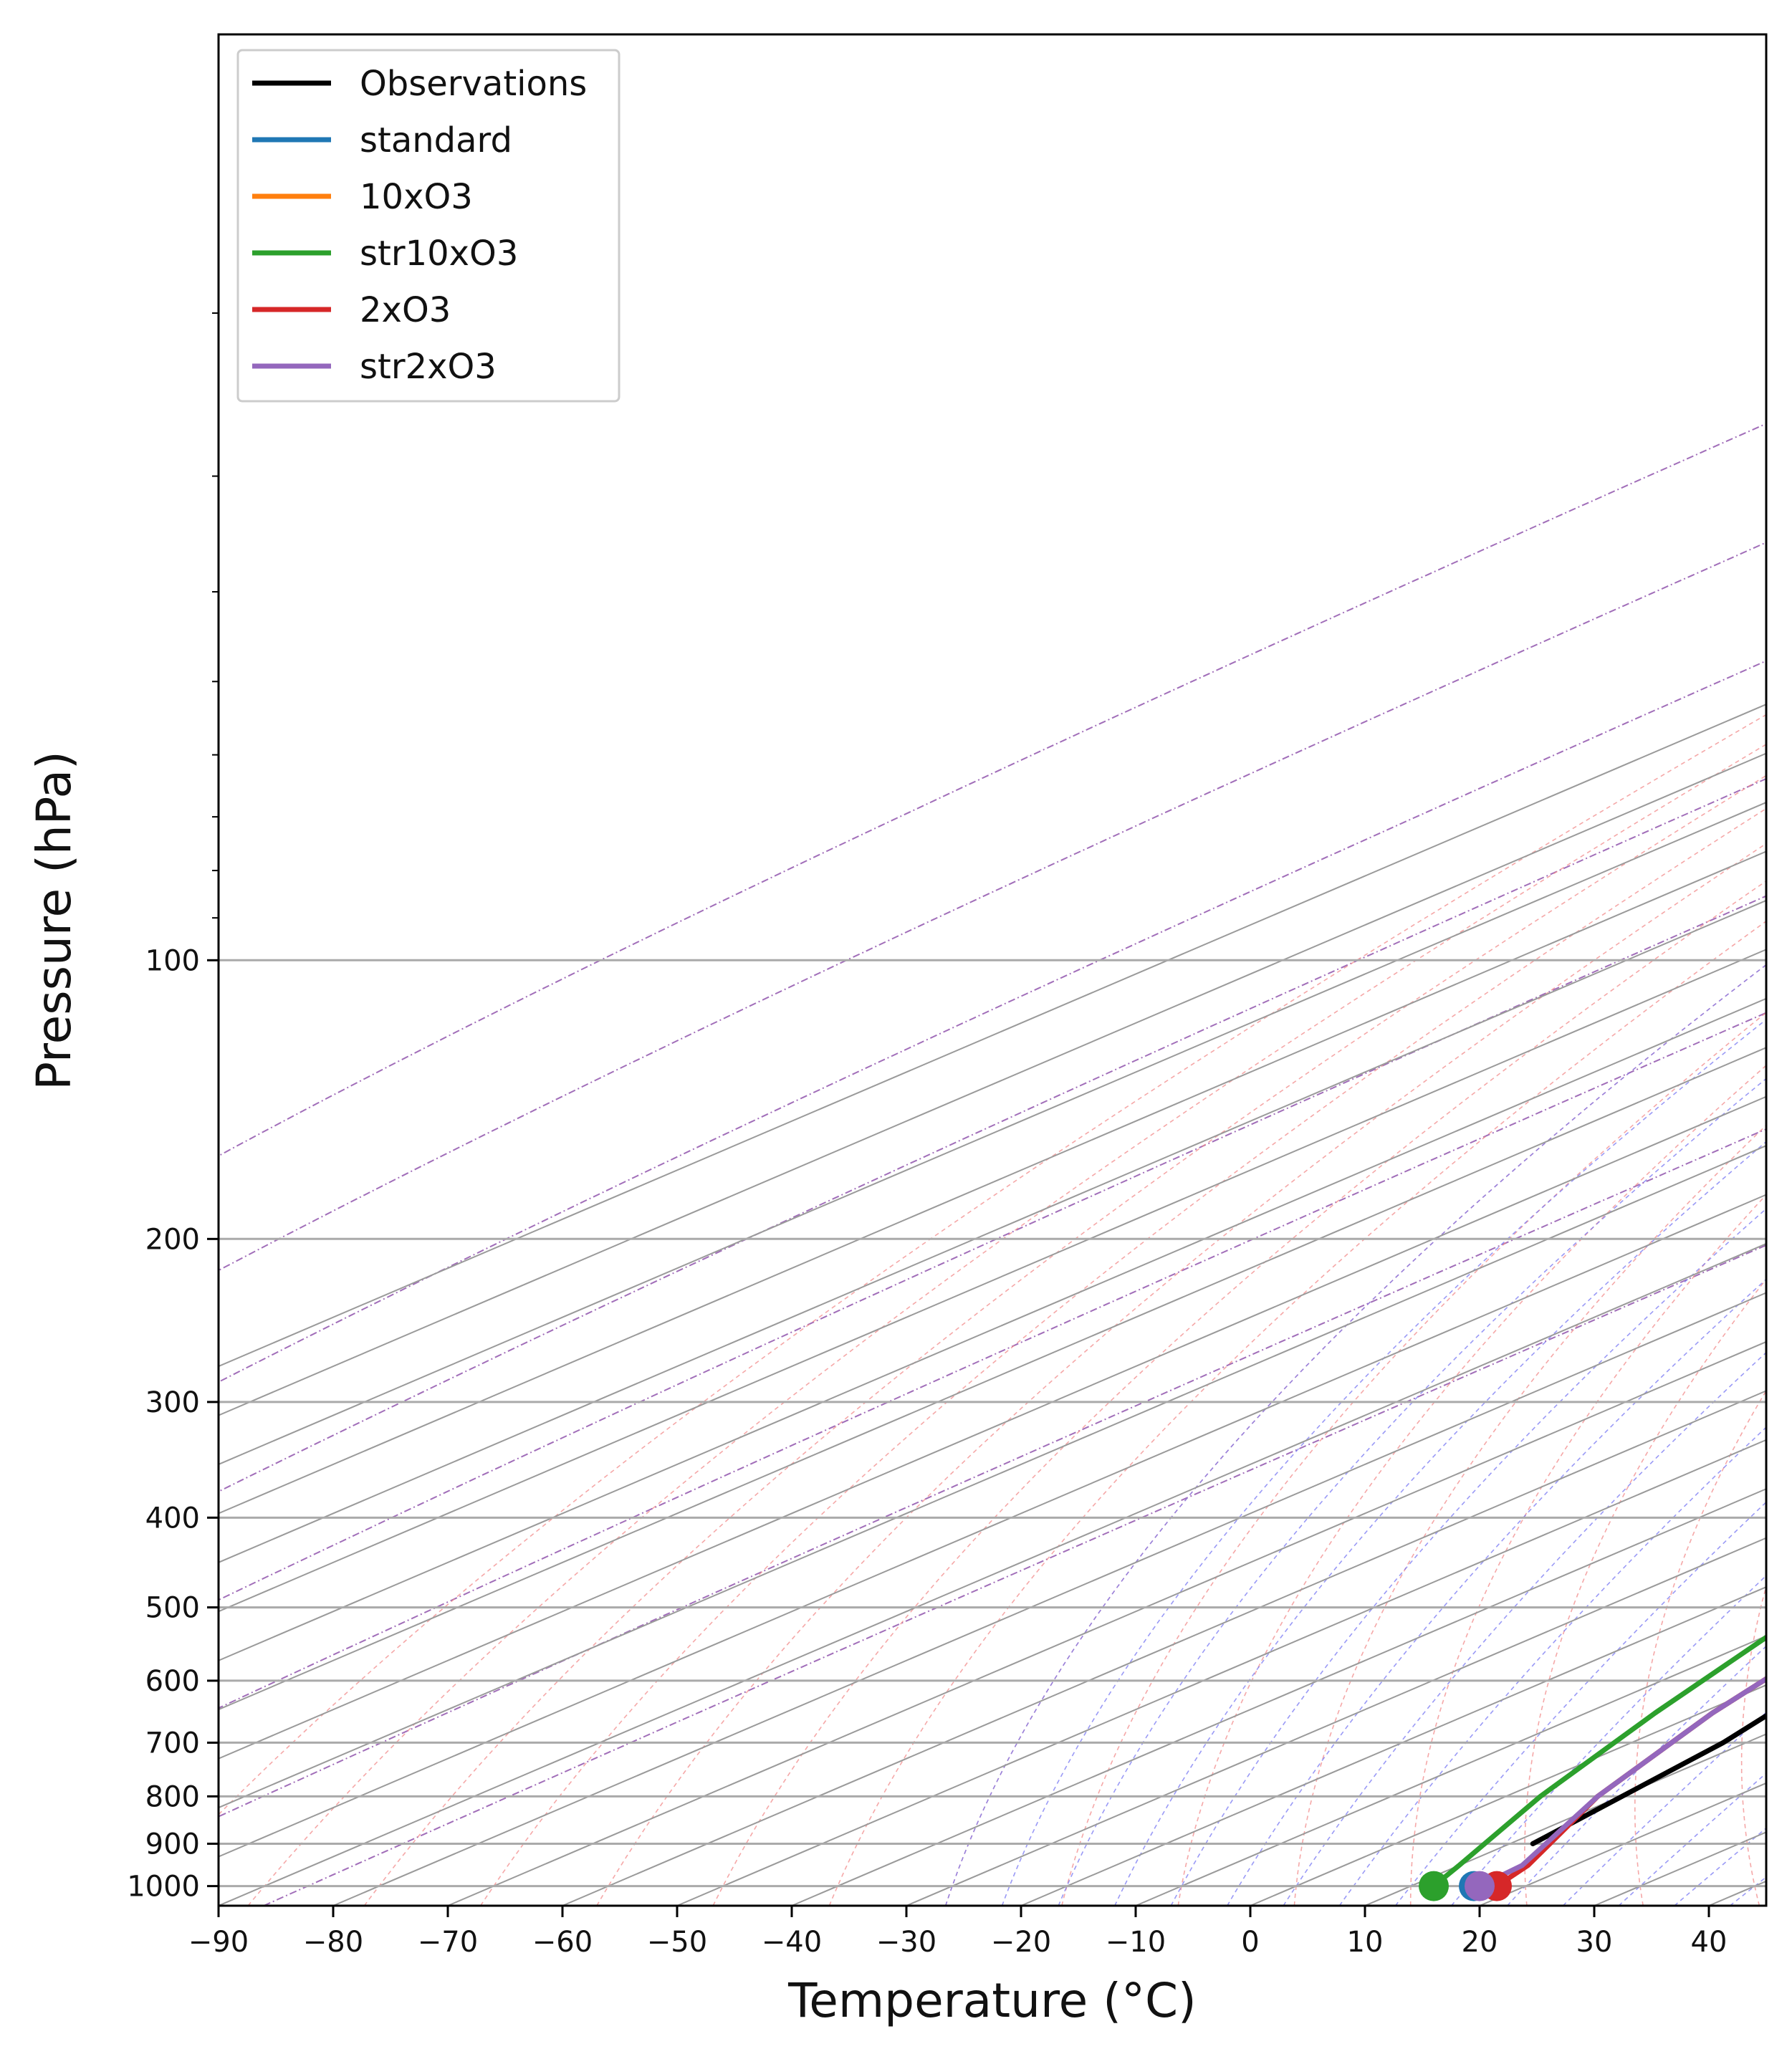  I want to click on x-tick-label: 10, so click(1365, 1942).